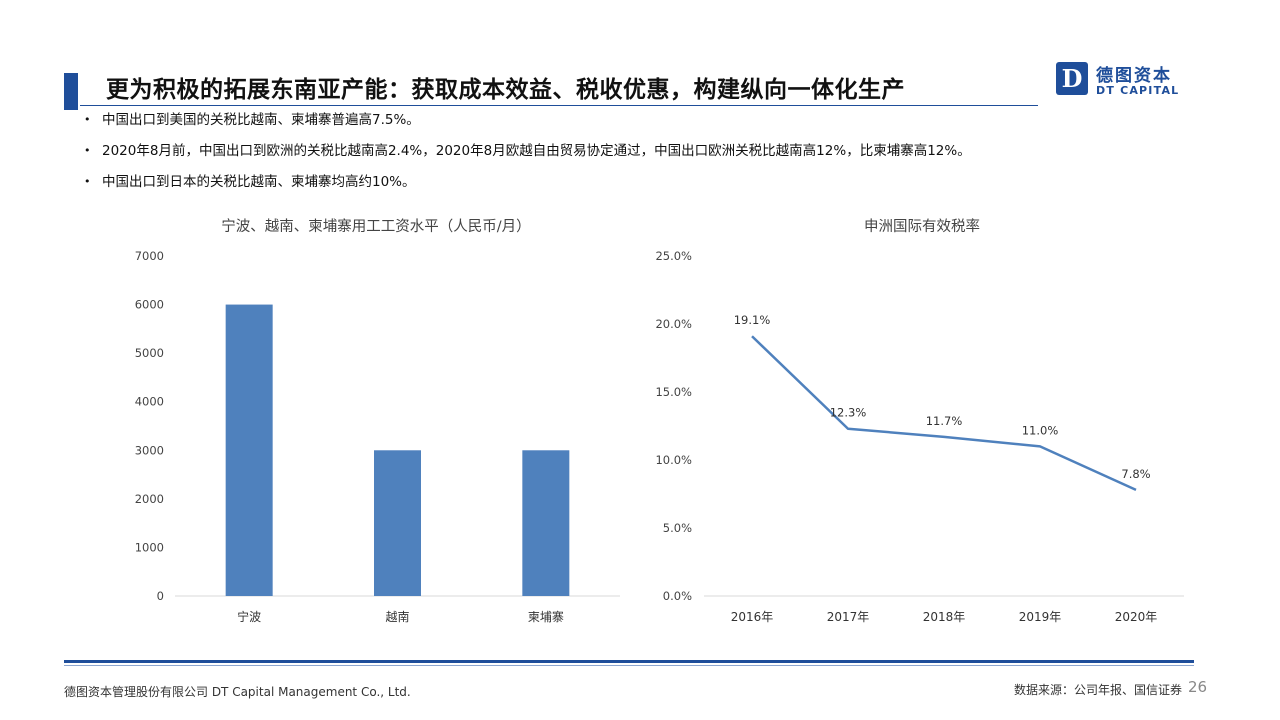 The height and width of the screenshot is (720, 1280). Describe the element at coordinates (546, 616) in the screenshot. I see `wage-category-label: 柬埔寨` at that location.